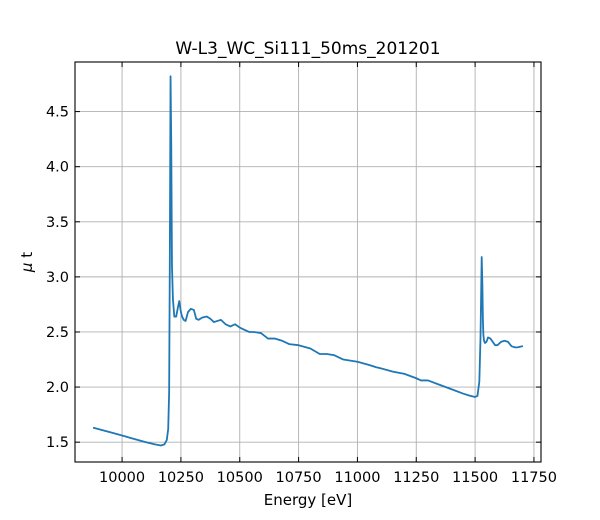  I want to click on y-tick-label-1: 2.0, so click(57, 388).